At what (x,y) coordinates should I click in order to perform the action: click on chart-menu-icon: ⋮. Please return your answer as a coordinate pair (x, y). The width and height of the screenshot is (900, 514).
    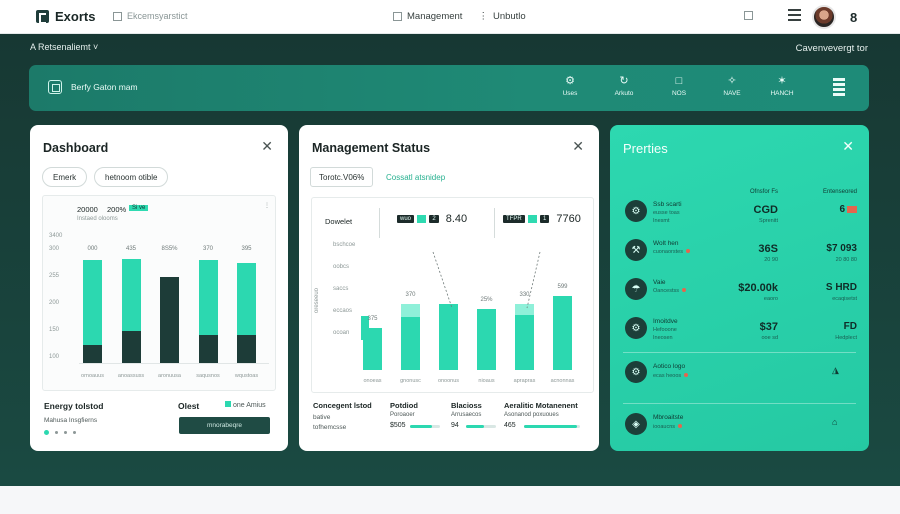
    Looking at the image, I should click on (267, 206).